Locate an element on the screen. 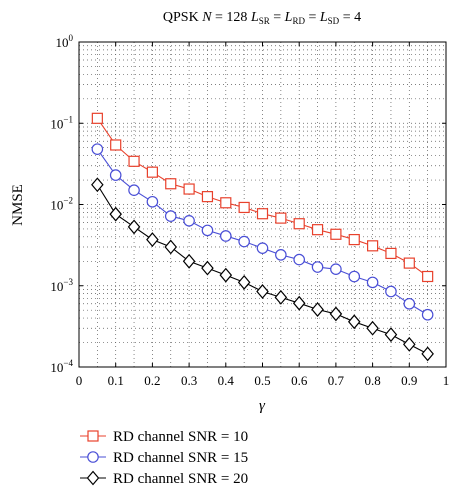 This screenshot has height=503, width=474. x-tick-label: 0.3 is located at coordinates (189, 380).